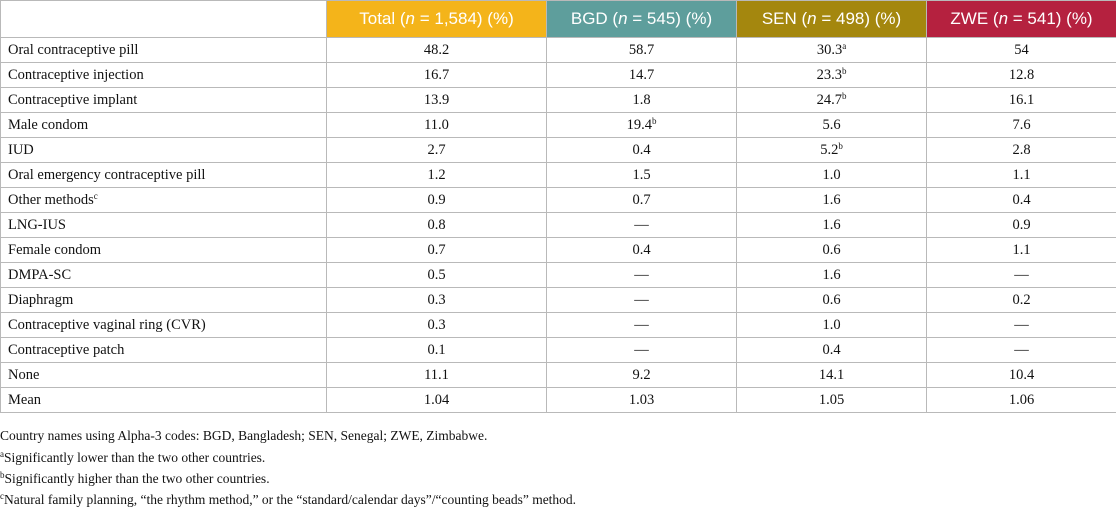  I want to click on value-cell-sen: 5.6, so click(832, 125).